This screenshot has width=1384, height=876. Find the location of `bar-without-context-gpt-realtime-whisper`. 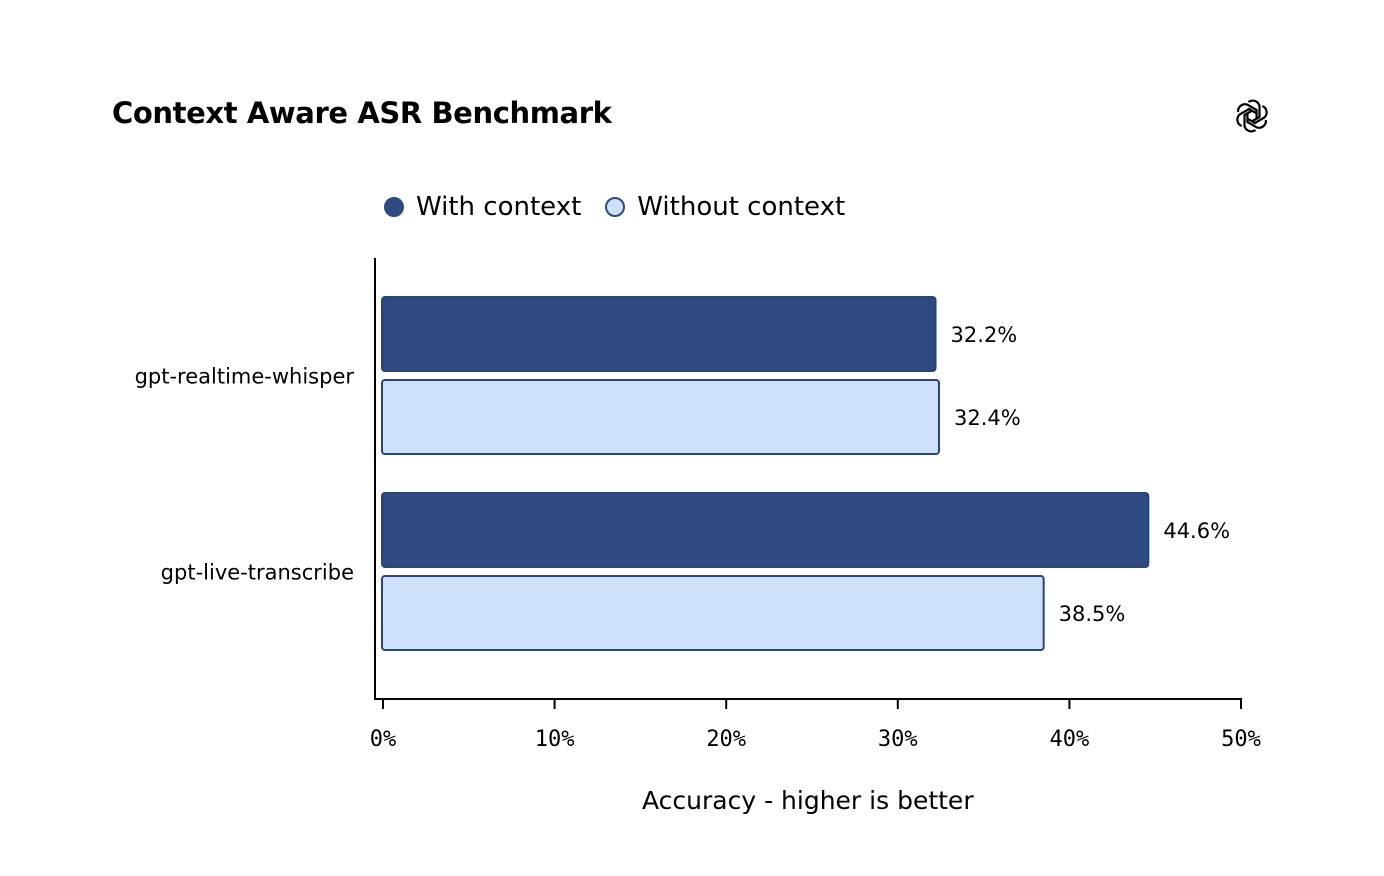

bar-without-context-gpt-realtime-whisper is located at coordinates (660, 417).